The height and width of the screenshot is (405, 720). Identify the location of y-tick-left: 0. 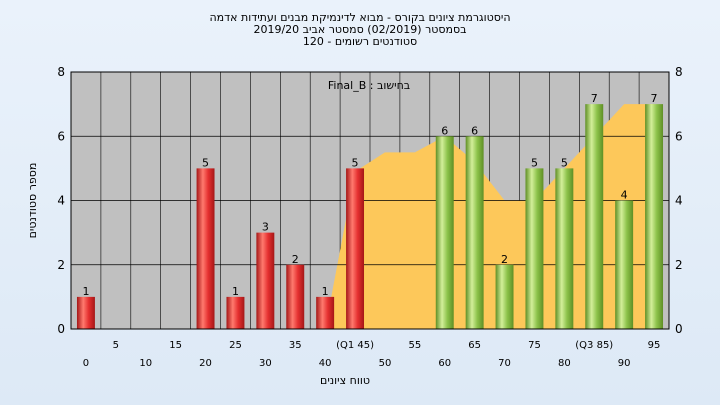
(61, 329).